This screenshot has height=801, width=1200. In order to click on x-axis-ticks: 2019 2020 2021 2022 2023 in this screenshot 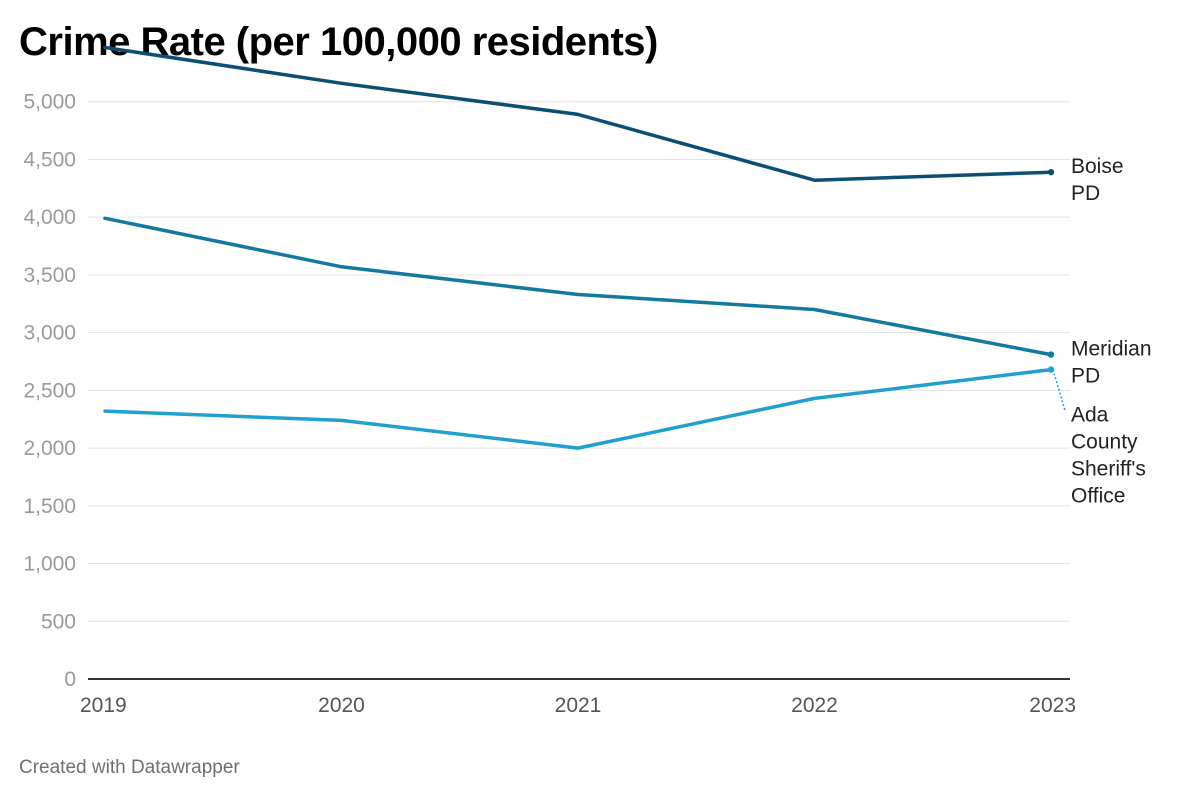, I will do `click(578, 705)`.